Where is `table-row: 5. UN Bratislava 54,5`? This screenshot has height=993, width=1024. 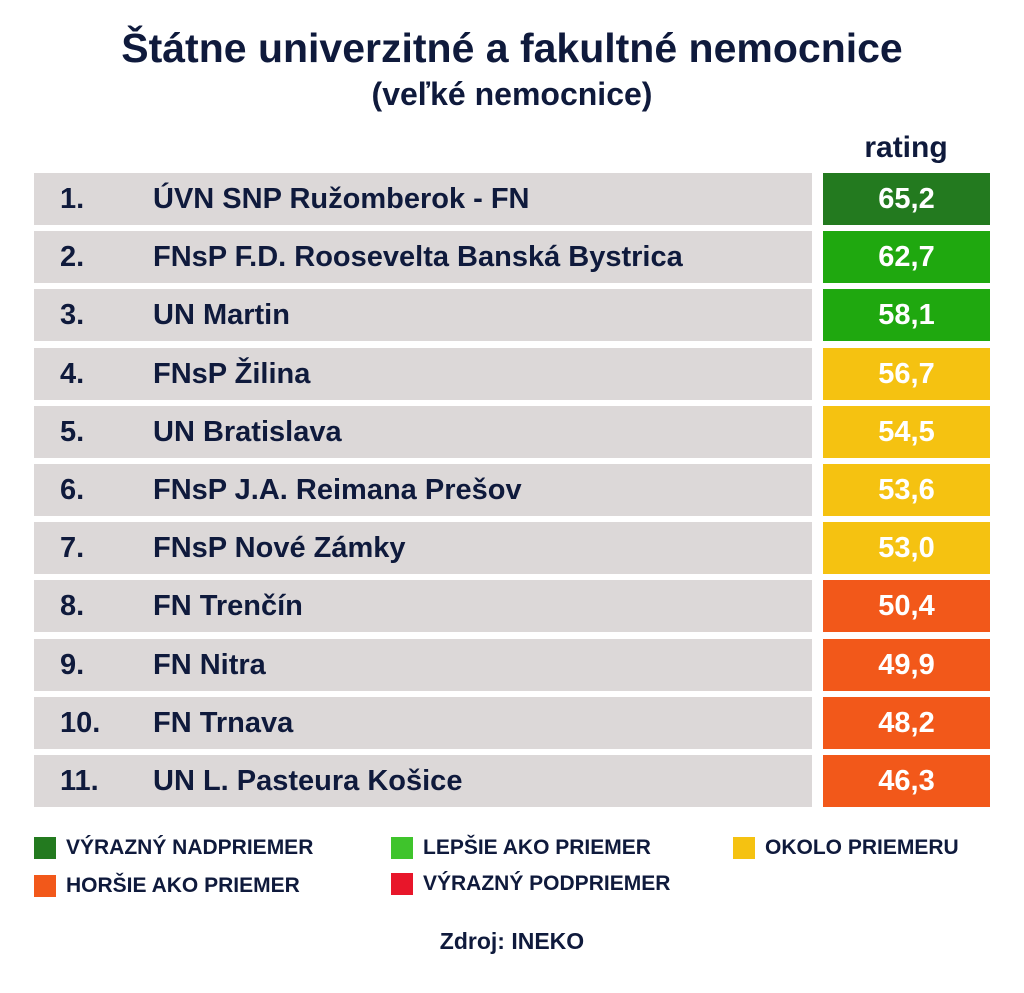 table-row: 5. UN Bratislava 54,5 is located at coordinates (512, 432).